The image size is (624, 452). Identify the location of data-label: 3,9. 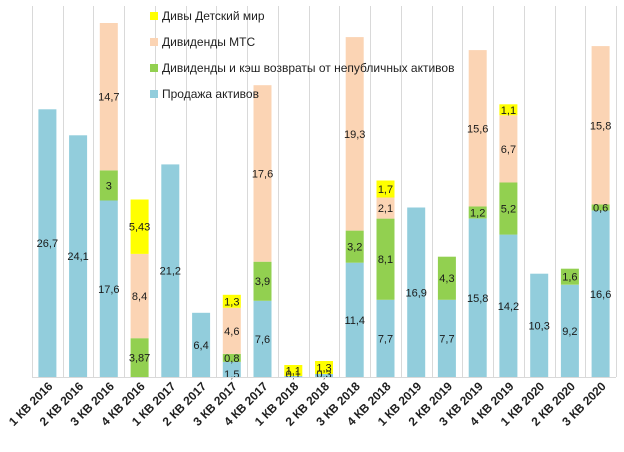
(262, 282).